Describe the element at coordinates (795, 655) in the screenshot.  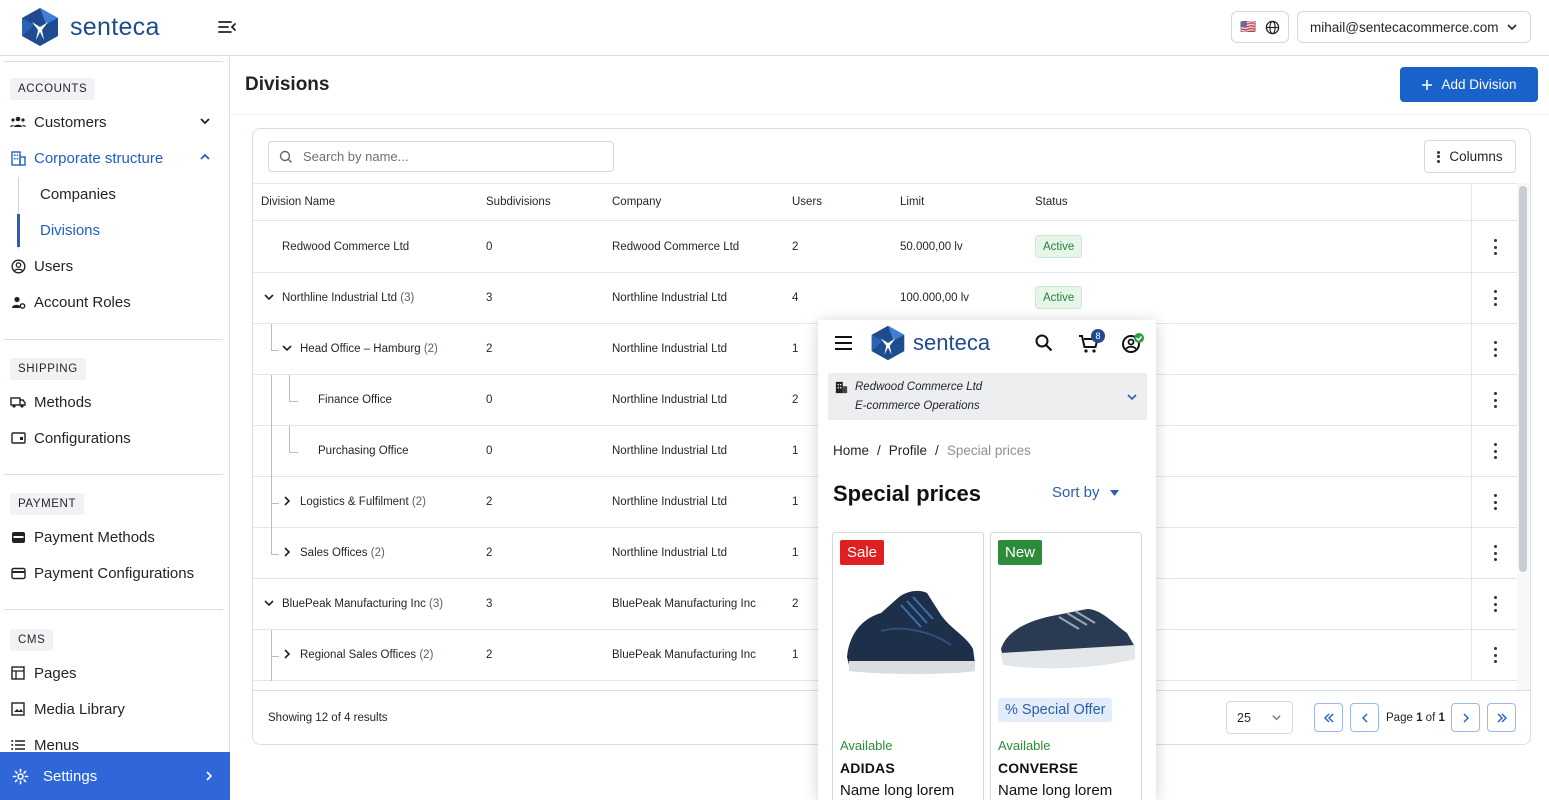
I see `users-cell: 1` at that location.